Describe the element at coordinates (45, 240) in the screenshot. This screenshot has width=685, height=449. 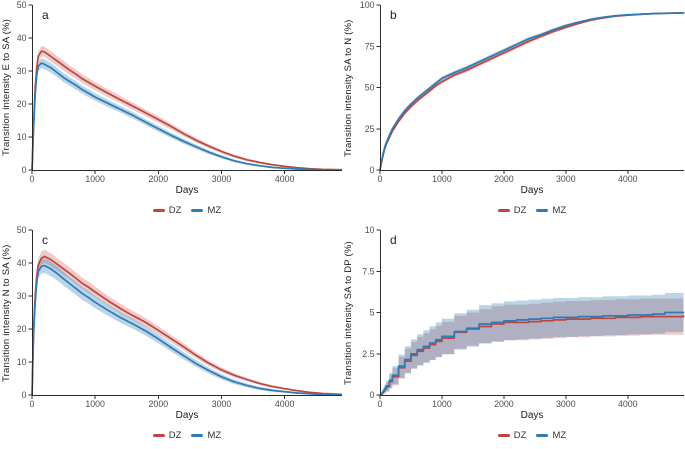
I see `panel-c-letter: c` at that location.